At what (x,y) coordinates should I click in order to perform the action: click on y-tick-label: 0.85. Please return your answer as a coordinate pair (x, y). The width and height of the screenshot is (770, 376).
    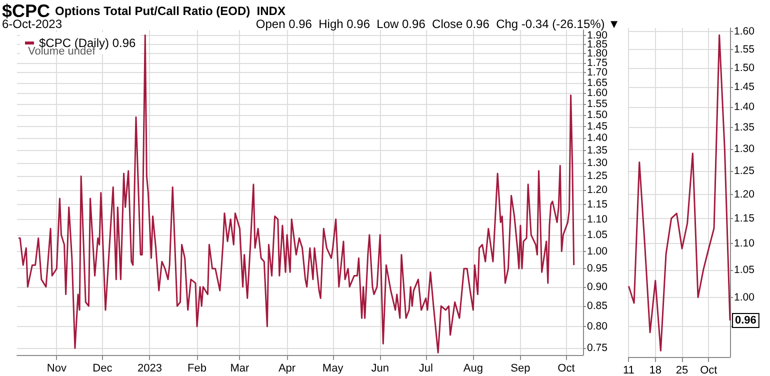
    Looking at the image, I should click on (597, 306).